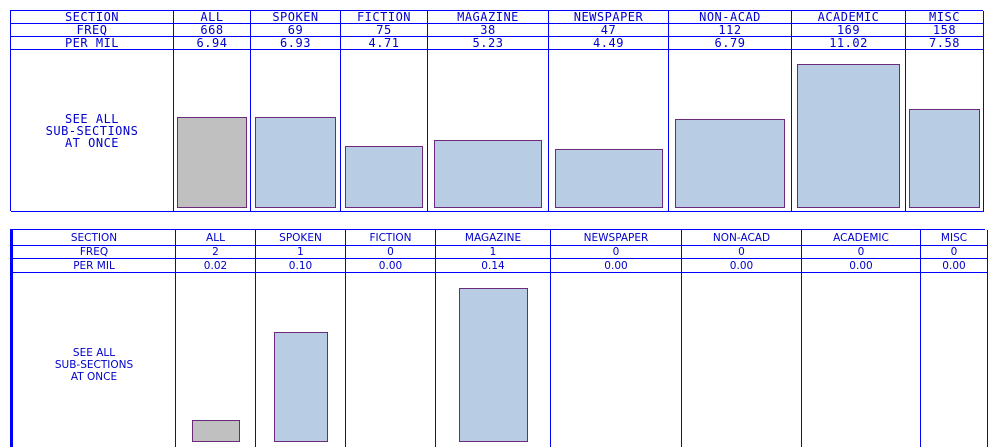 Image resolution: width=990 pixels, height=447 pixels. What do you see at coordinates (384, 30) in the screenshot?
I see `freq-cell: 75` at bounding box center [384, 30].